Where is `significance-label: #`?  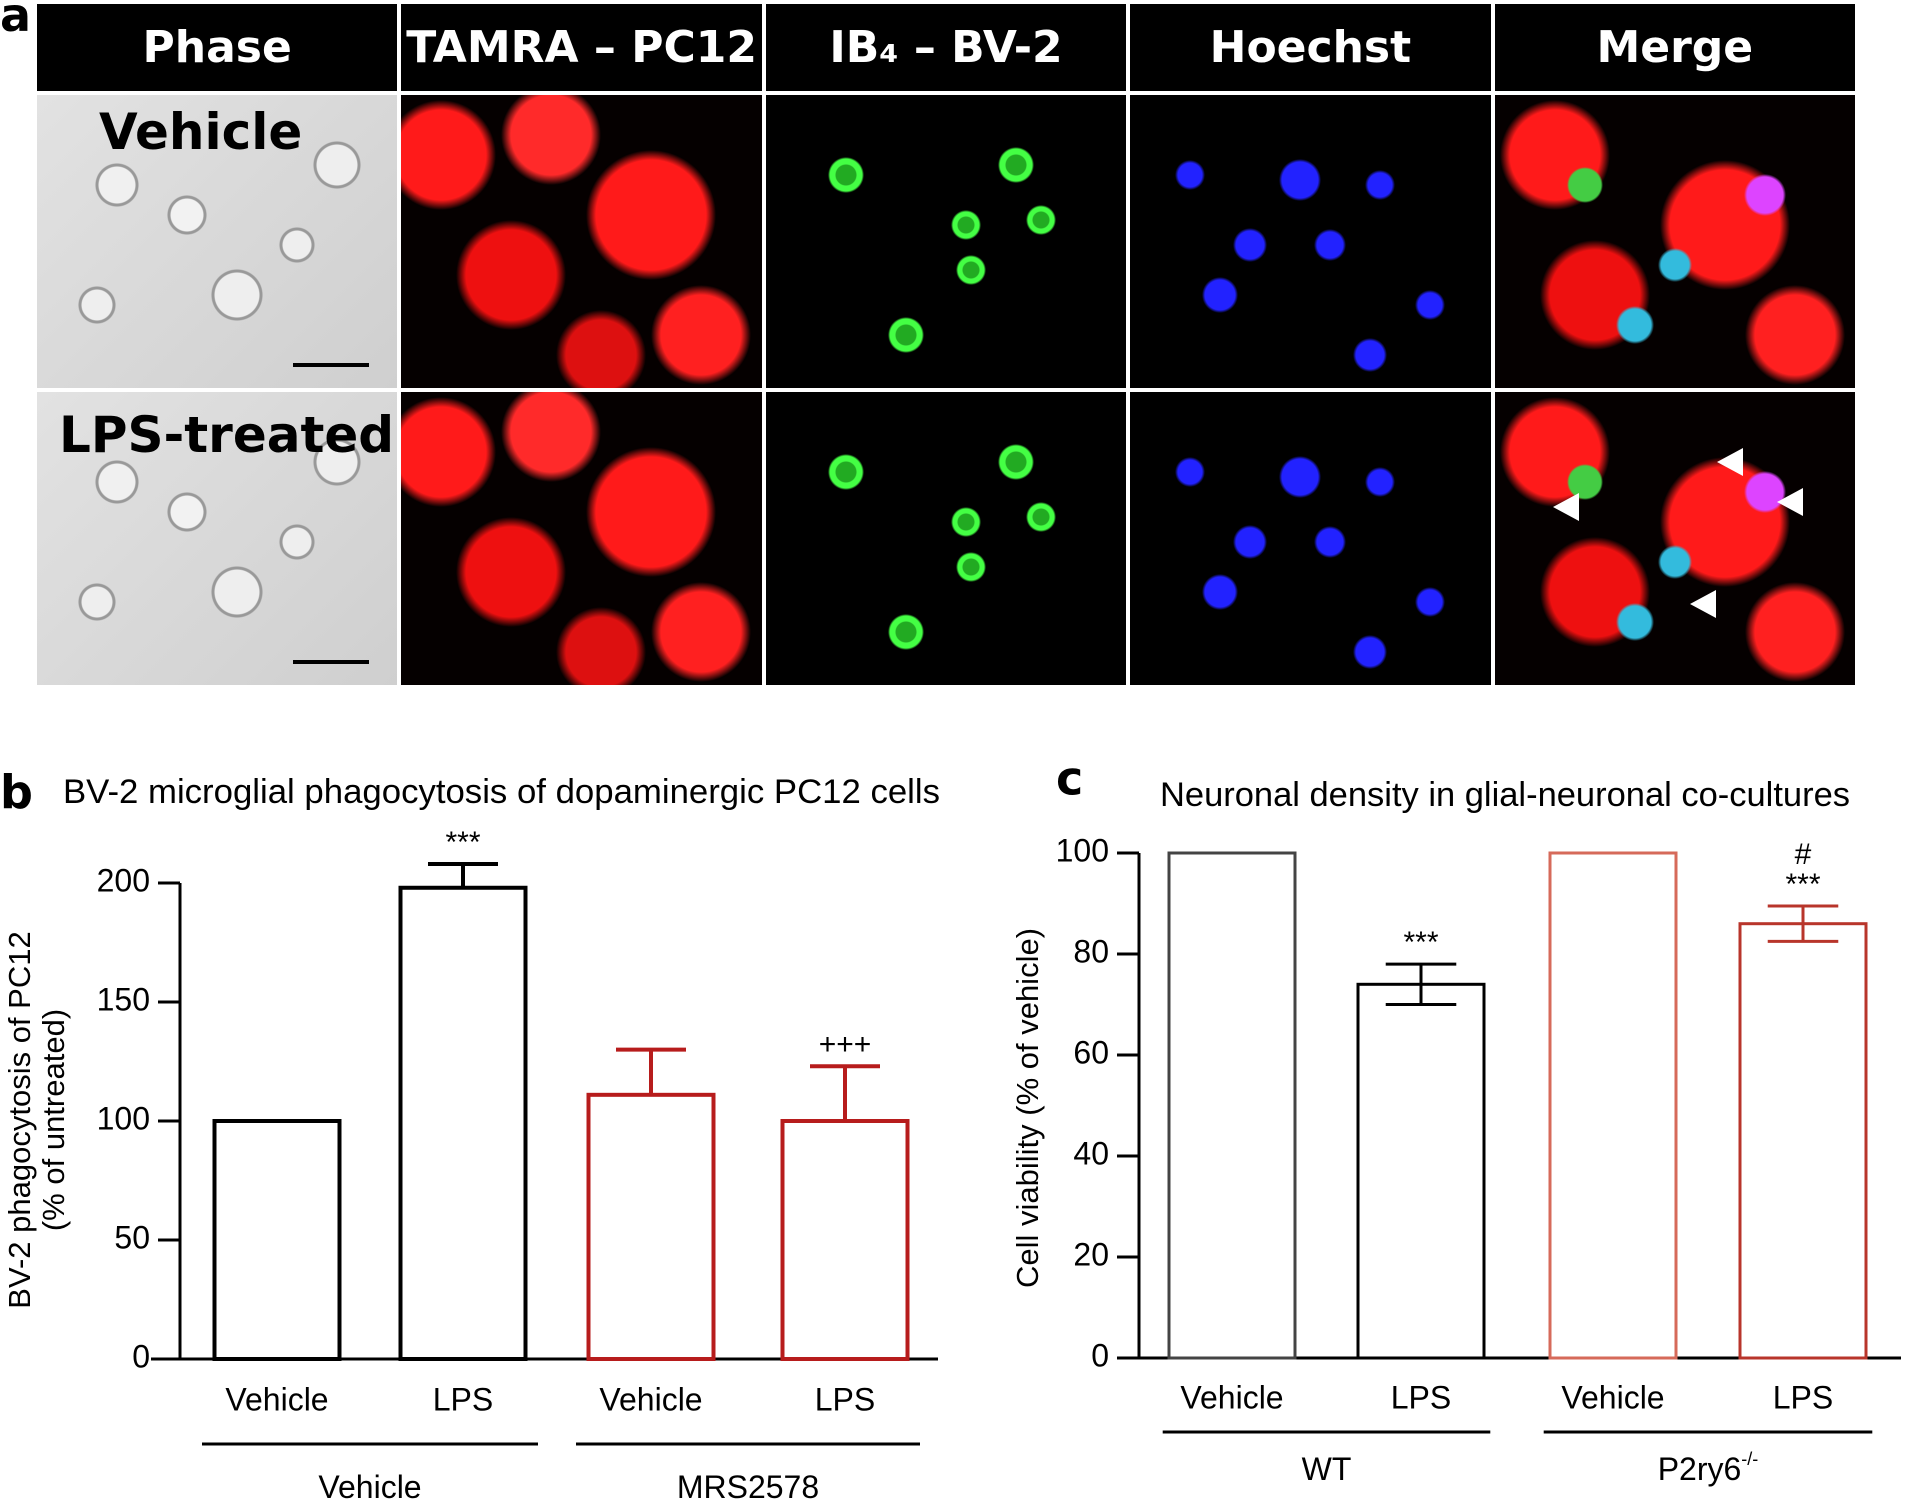
significance-label: # is located at coordinates (1803, 854).